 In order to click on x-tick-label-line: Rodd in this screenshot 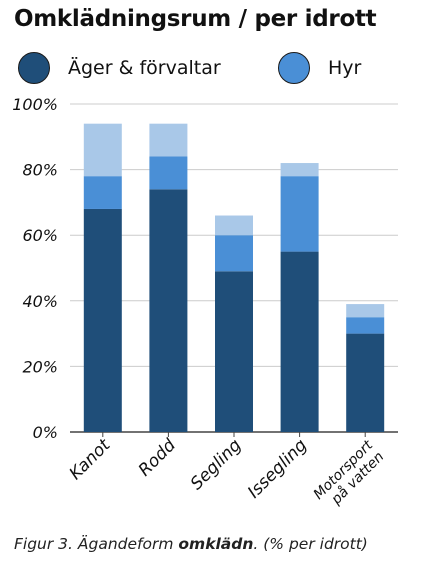, I will do `click(157, 457)`.